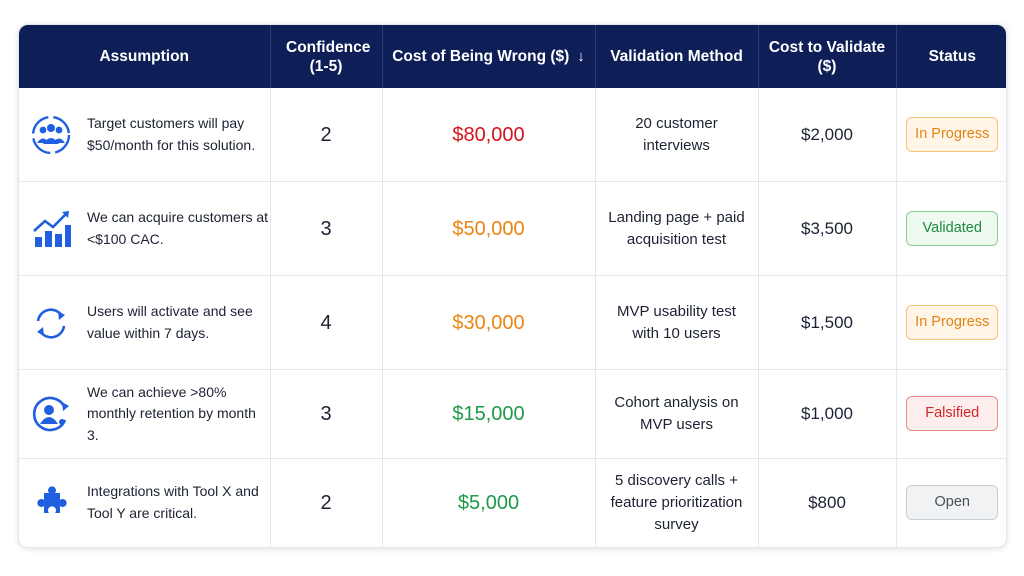  Describe the element at coordinates (827, 135) in the screenshot. I see `cost-validate-value: $2,000` at that location.